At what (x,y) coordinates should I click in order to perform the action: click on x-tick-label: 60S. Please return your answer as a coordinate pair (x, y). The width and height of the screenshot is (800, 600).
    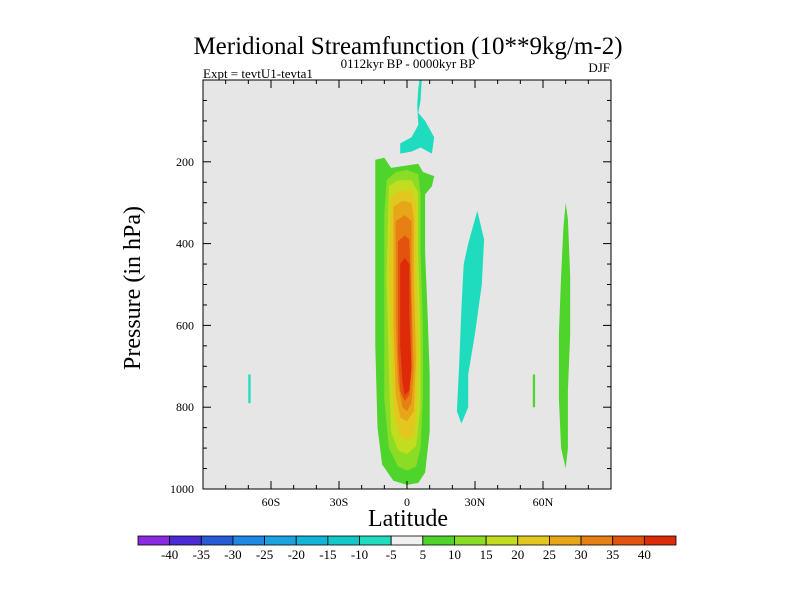
    Looking at the image, I should click on (271, 502).